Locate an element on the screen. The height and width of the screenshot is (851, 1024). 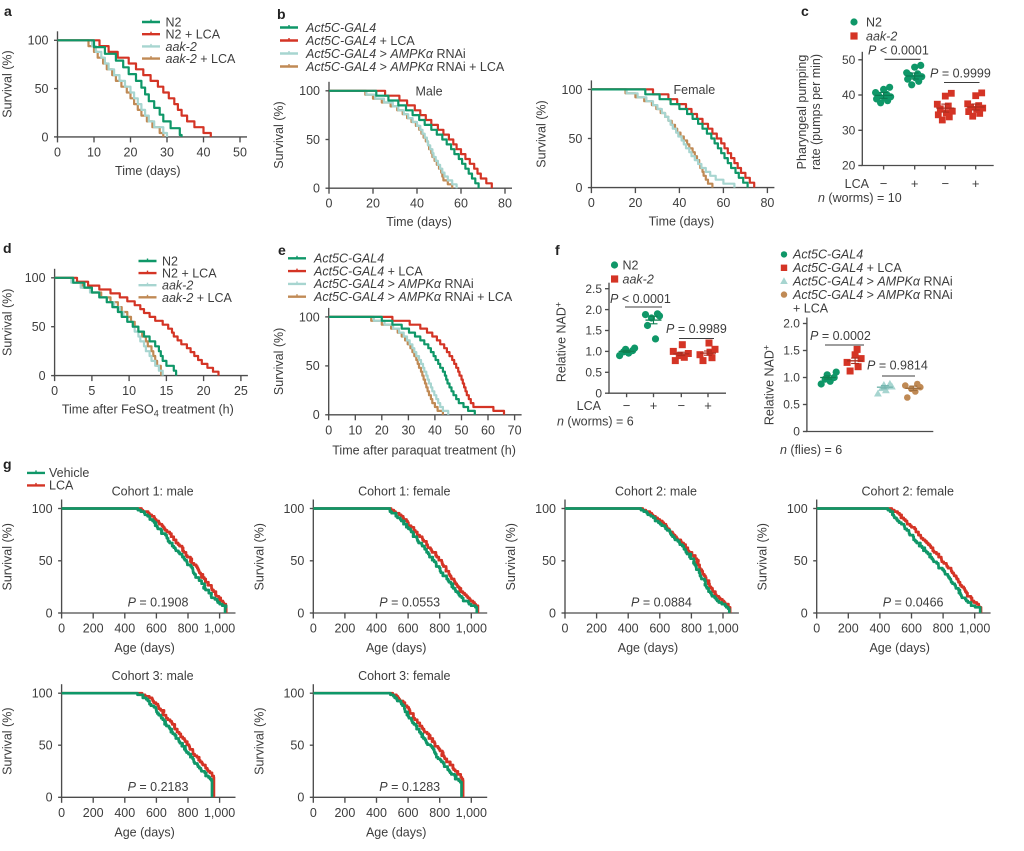
svg-text: N2 + LCA is located at coordinates (193, 35).